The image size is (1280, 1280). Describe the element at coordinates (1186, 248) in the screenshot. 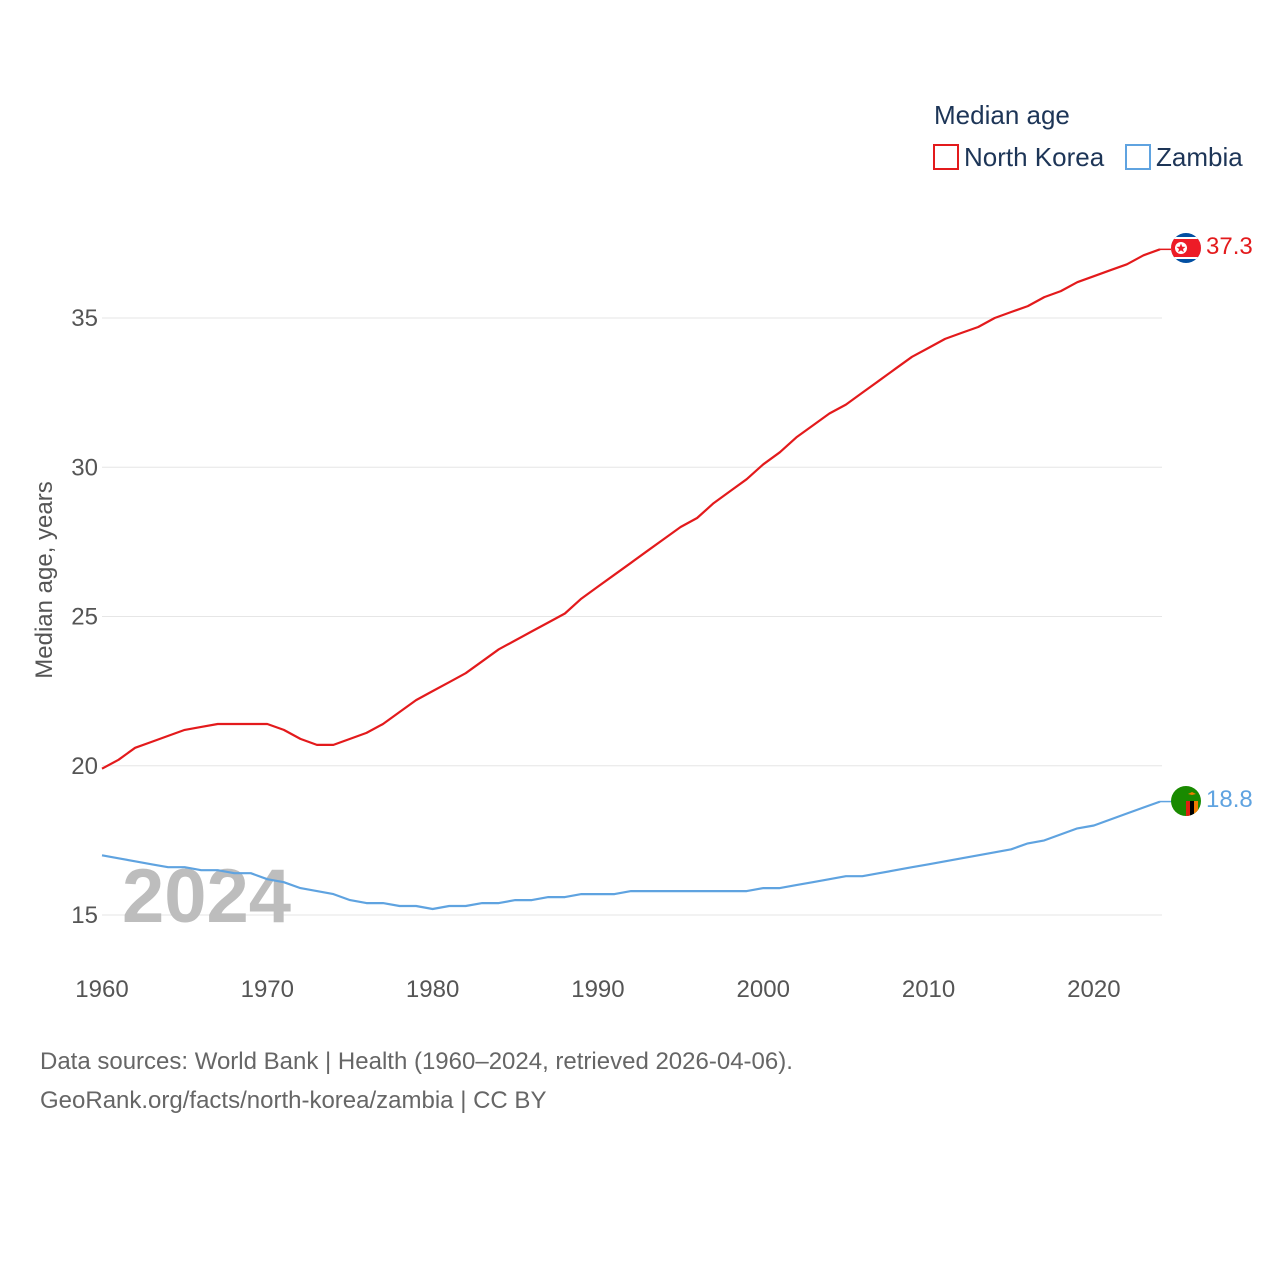

I see `north-korea-flag-icon` at that location.